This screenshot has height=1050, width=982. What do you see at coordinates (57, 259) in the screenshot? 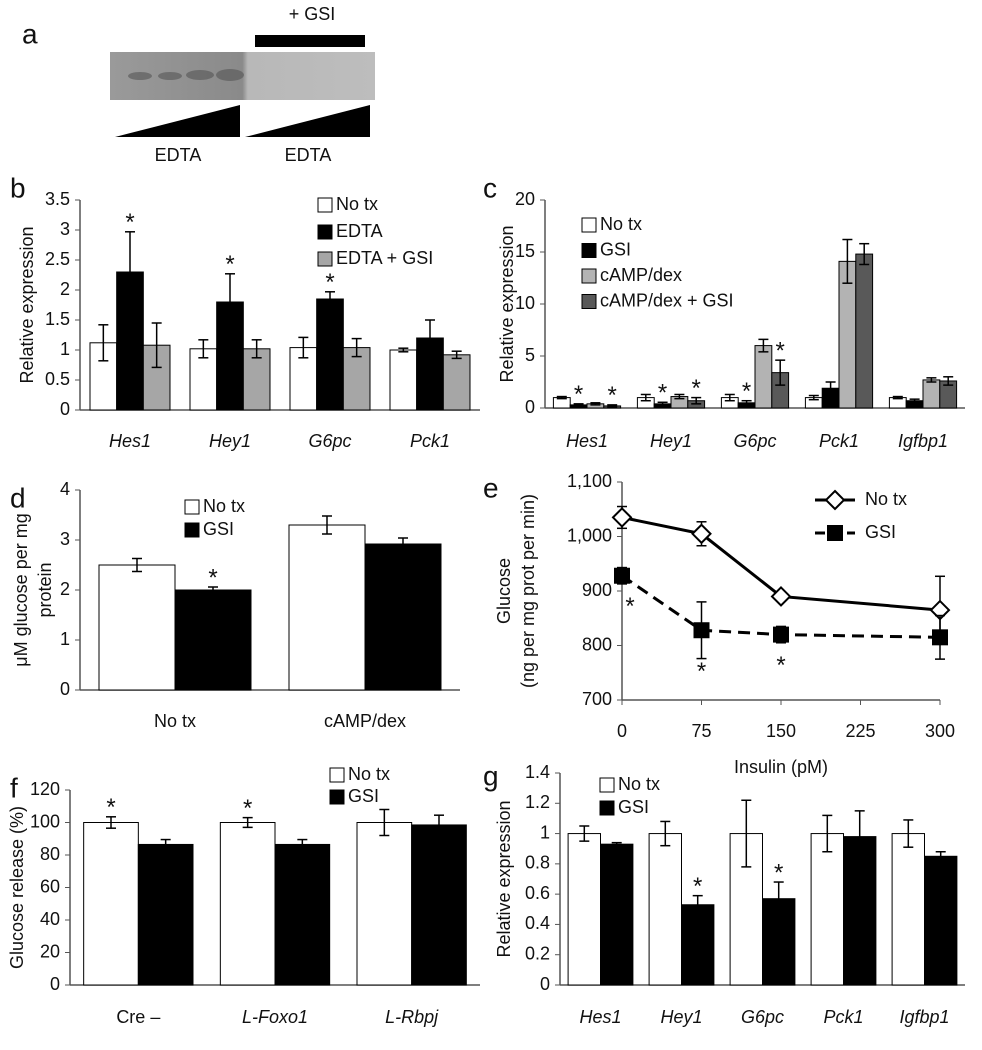
I see `y-tick-label: 2.5` at bounding box center [57, 259].